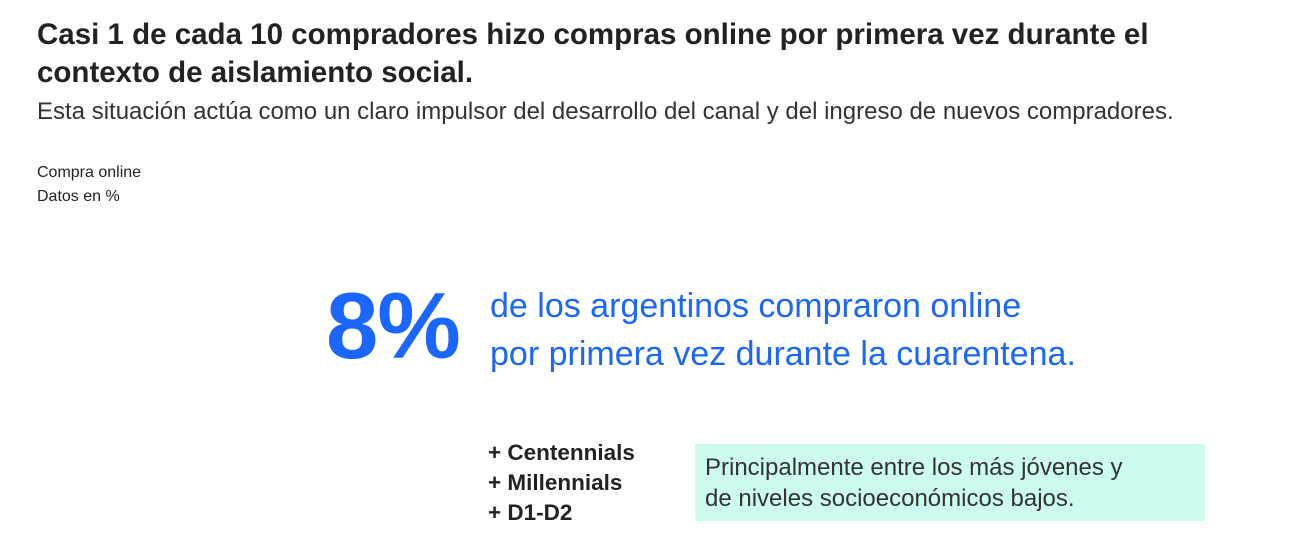 This screenshot has height=555, width=1312. What do you see at coordinates (78, 196) in the screenshot?
I see `data-unit-note: Datos en %` at bounding box center [78, 196].